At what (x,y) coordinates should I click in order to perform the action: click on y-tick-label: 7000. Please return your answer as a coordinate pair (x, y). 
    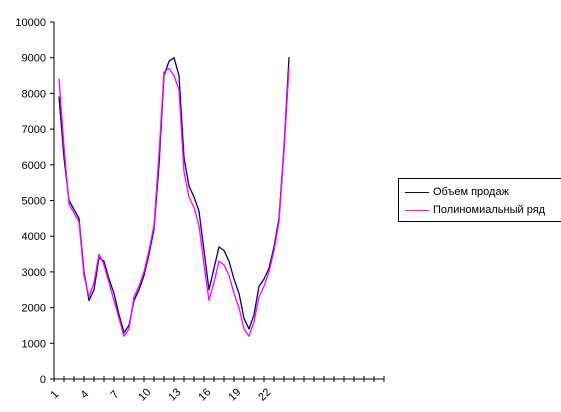
    Looking at the image, I should click on (34, 130).